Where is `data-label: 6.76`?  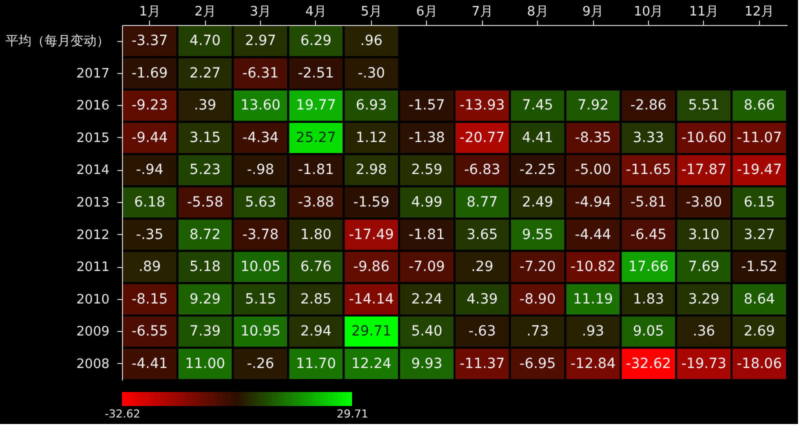 data-label: 6.76 is located at coordinates (316, 267).